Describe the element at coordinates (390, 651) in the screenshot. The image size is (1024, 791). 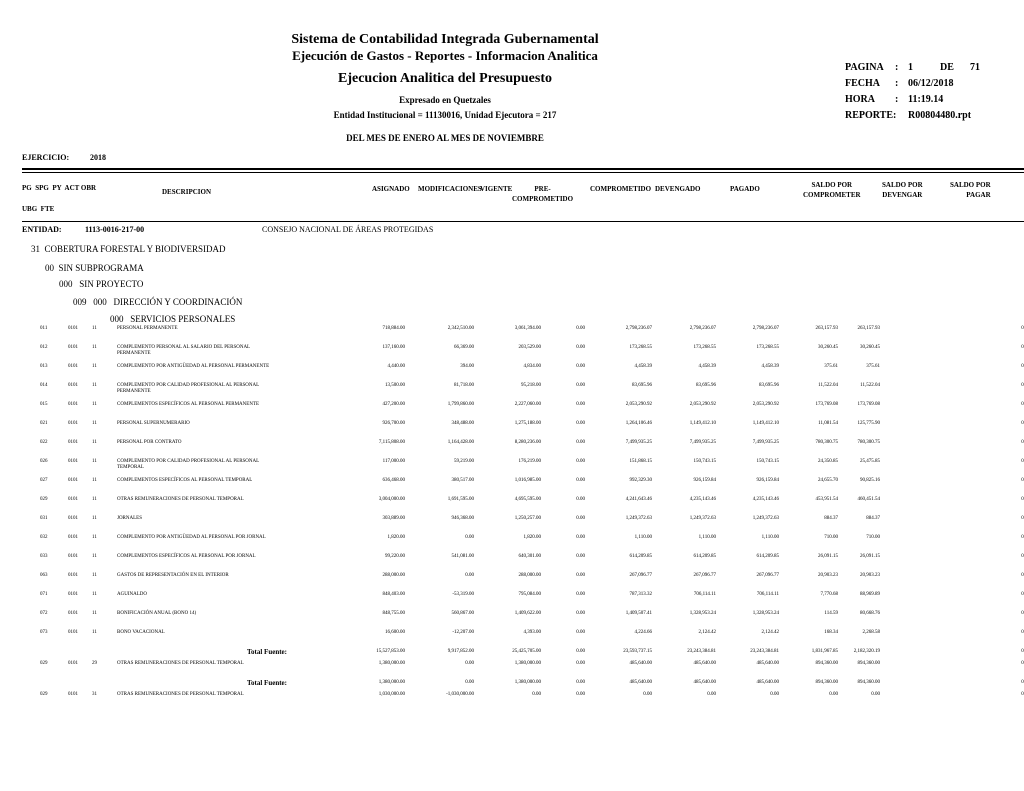
I see `total-amount: 15,527,853.00` at that location.